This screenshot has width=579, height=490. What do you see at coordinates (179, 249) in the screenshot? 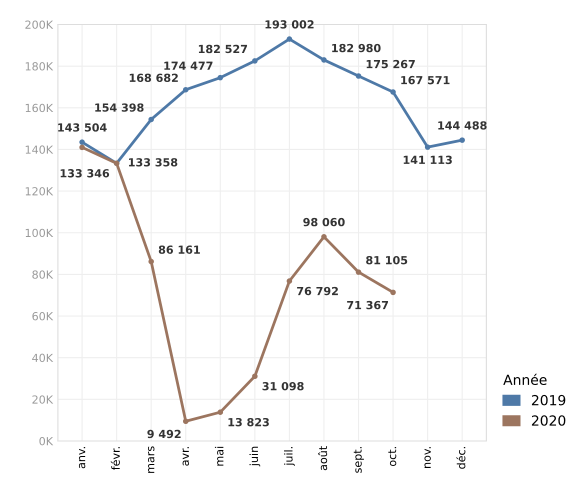
I see `data-label: 86 161` at bounding box center [179, 249].